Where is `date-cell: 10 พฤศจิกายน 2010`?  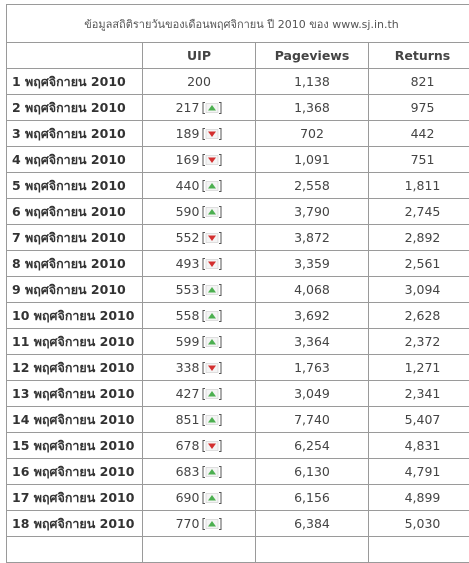
date-cell: 10 พฤศจิกายน 2010 is located at coordinates (75, 316).